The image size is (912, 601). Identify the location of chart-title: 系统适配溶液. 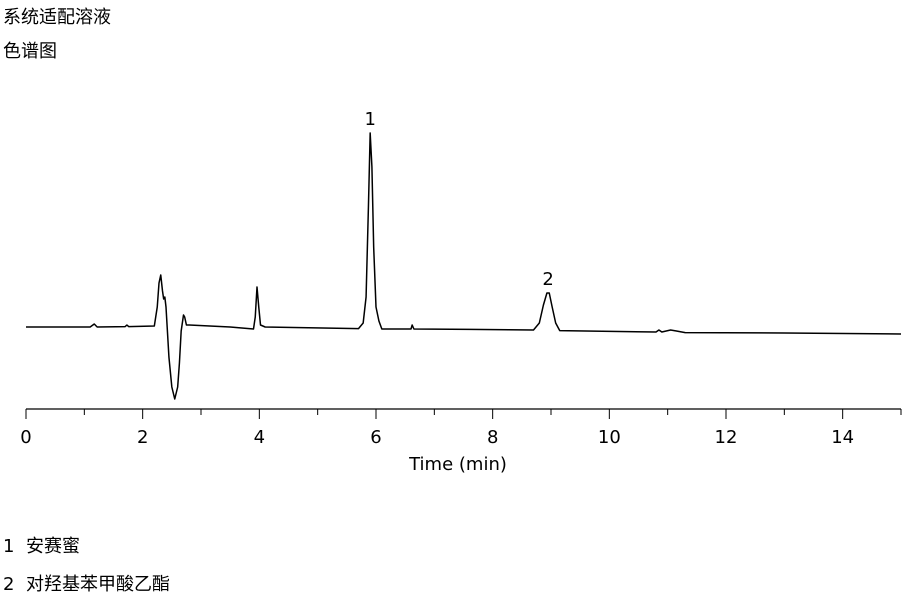
(57, 17).